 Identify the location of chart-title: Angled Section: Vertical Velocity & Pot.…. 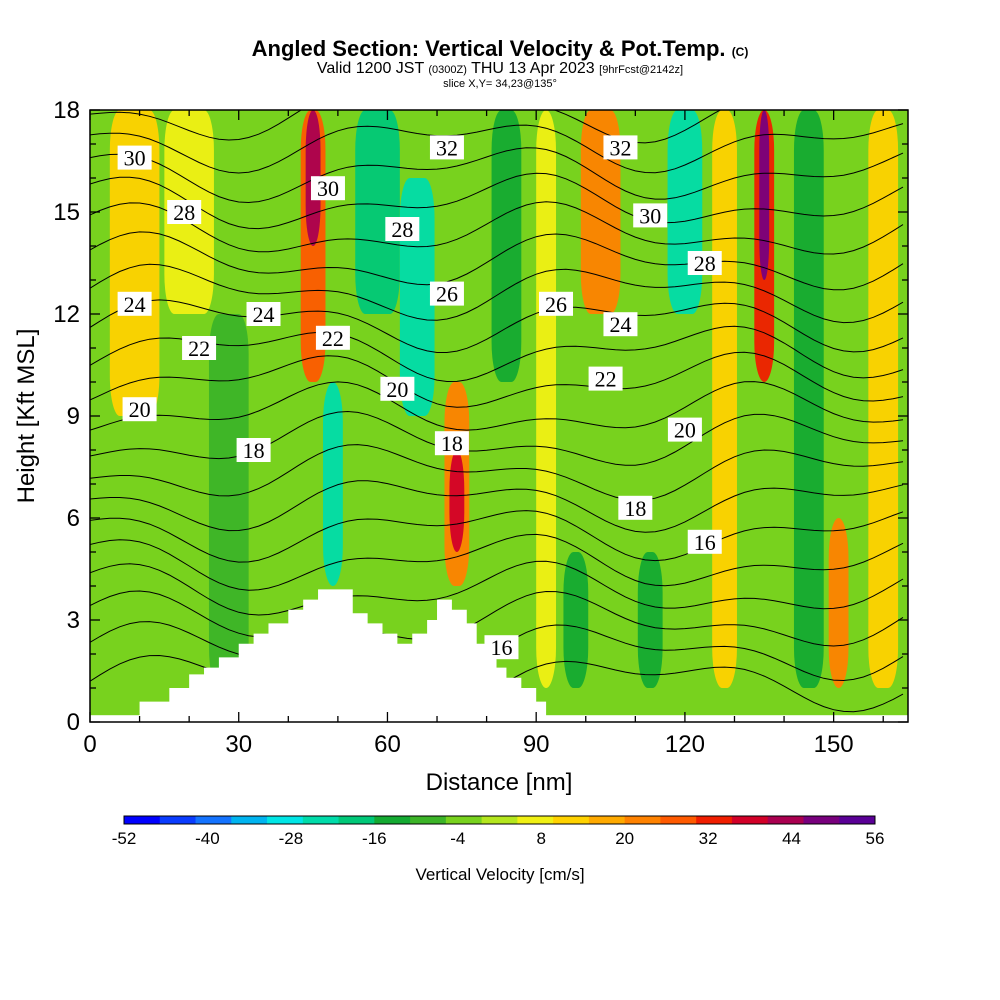
(500, 49).